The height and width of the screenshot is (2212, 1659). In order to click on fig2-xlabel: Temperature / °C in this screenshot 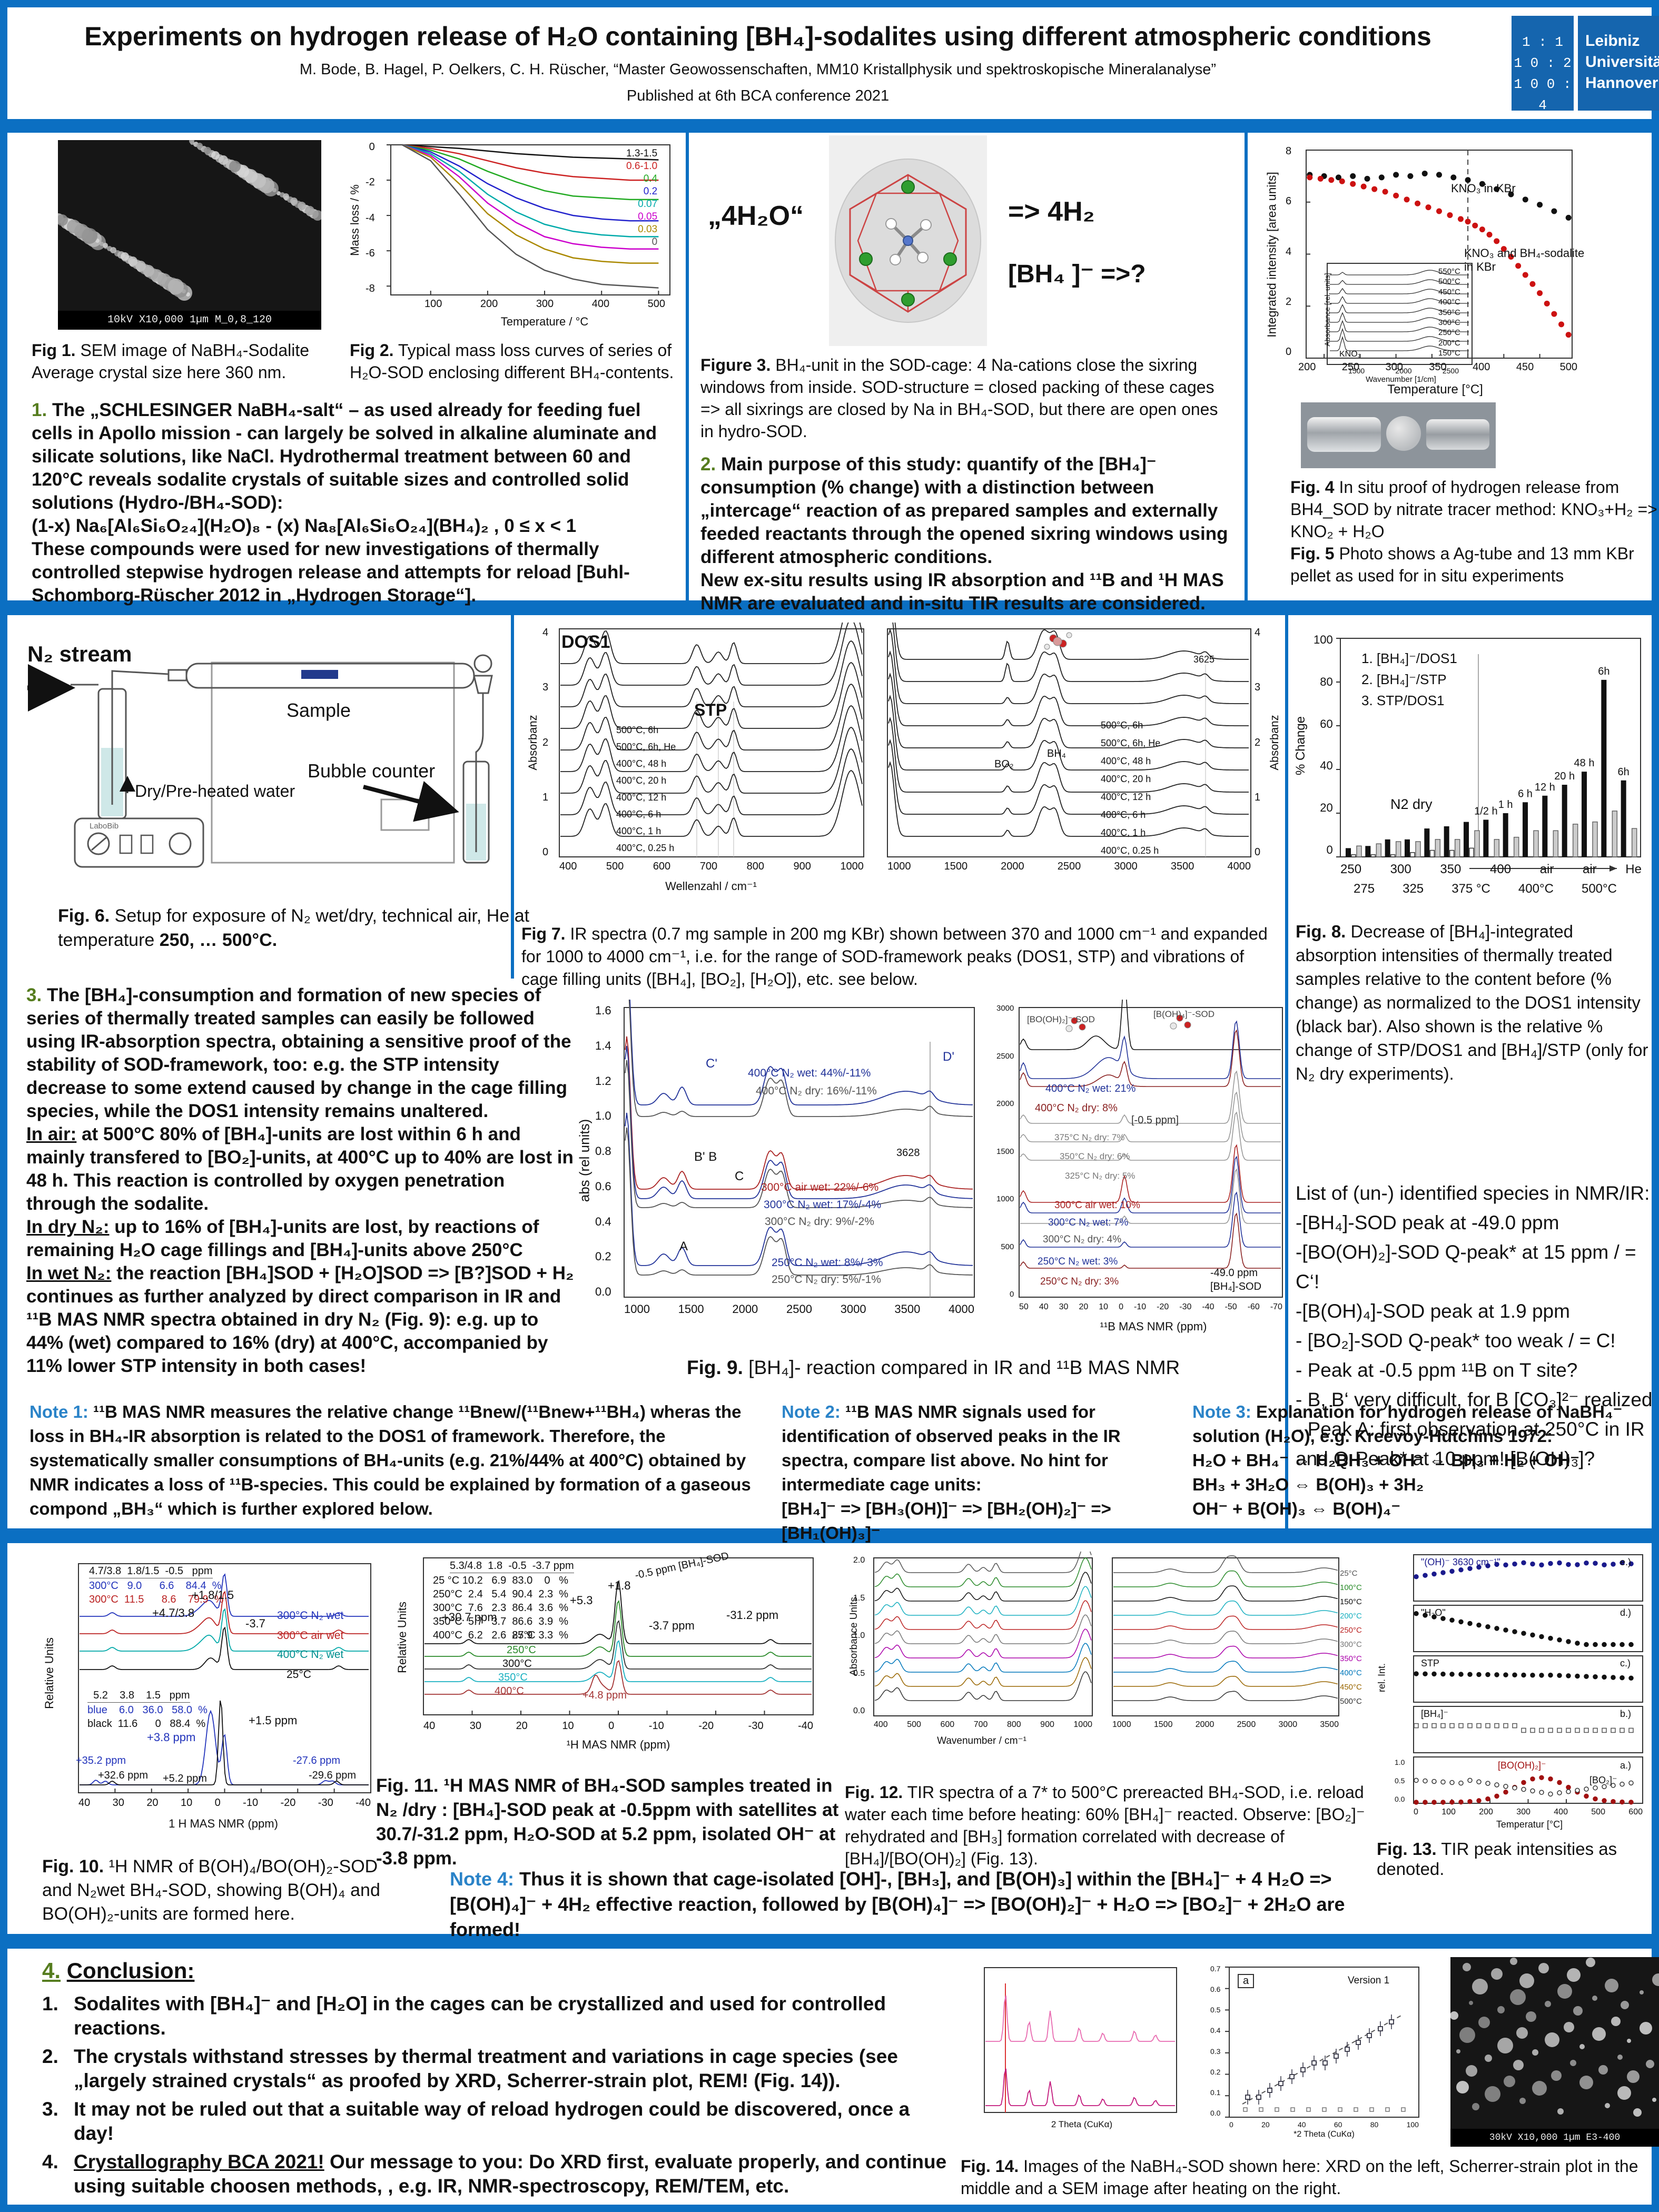, I will do `click(544, 321)`.